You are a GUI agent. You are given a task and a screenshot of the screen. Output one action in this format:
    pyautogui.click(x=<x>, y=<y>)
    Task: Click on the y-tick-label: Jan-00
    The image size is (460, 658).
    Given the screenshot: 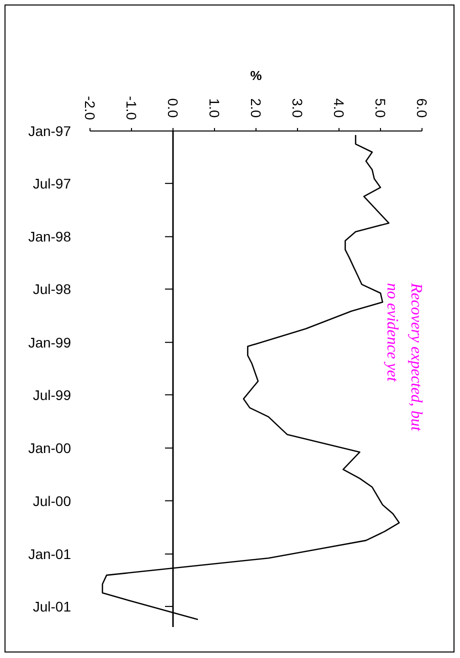 What is the action you would take?
    pyautogui.click(x=50, y=448)
    